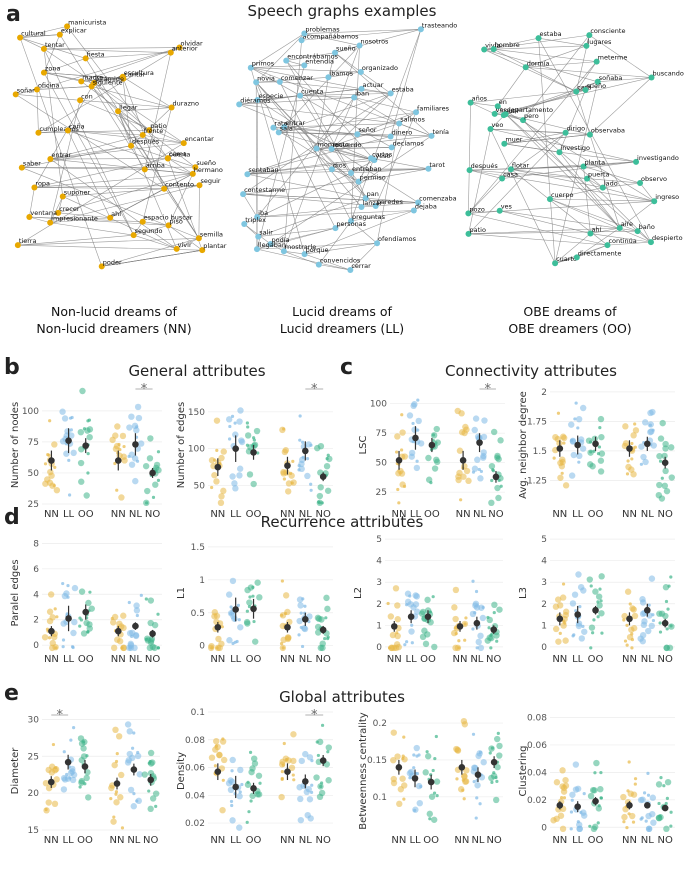  What do you see at coordinates (497, 125) in the screenshot?
I see `graph-node-label: veo` at bounding box center [497, 125].